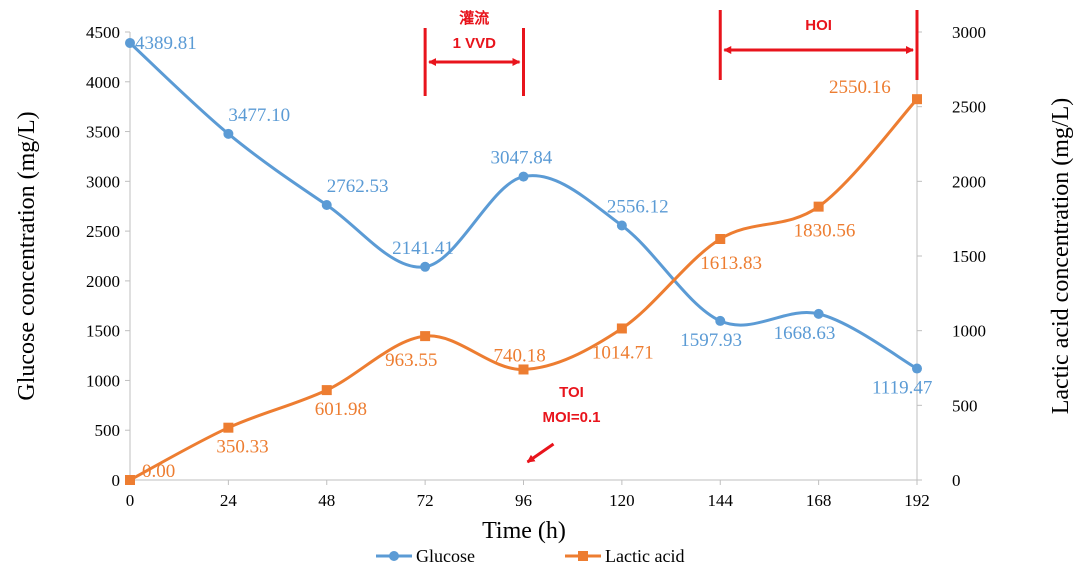 The height and width of the screenshot is (571, 1080). I want to click on lactic-acid-data-label: 0.00, so click(158, 471).